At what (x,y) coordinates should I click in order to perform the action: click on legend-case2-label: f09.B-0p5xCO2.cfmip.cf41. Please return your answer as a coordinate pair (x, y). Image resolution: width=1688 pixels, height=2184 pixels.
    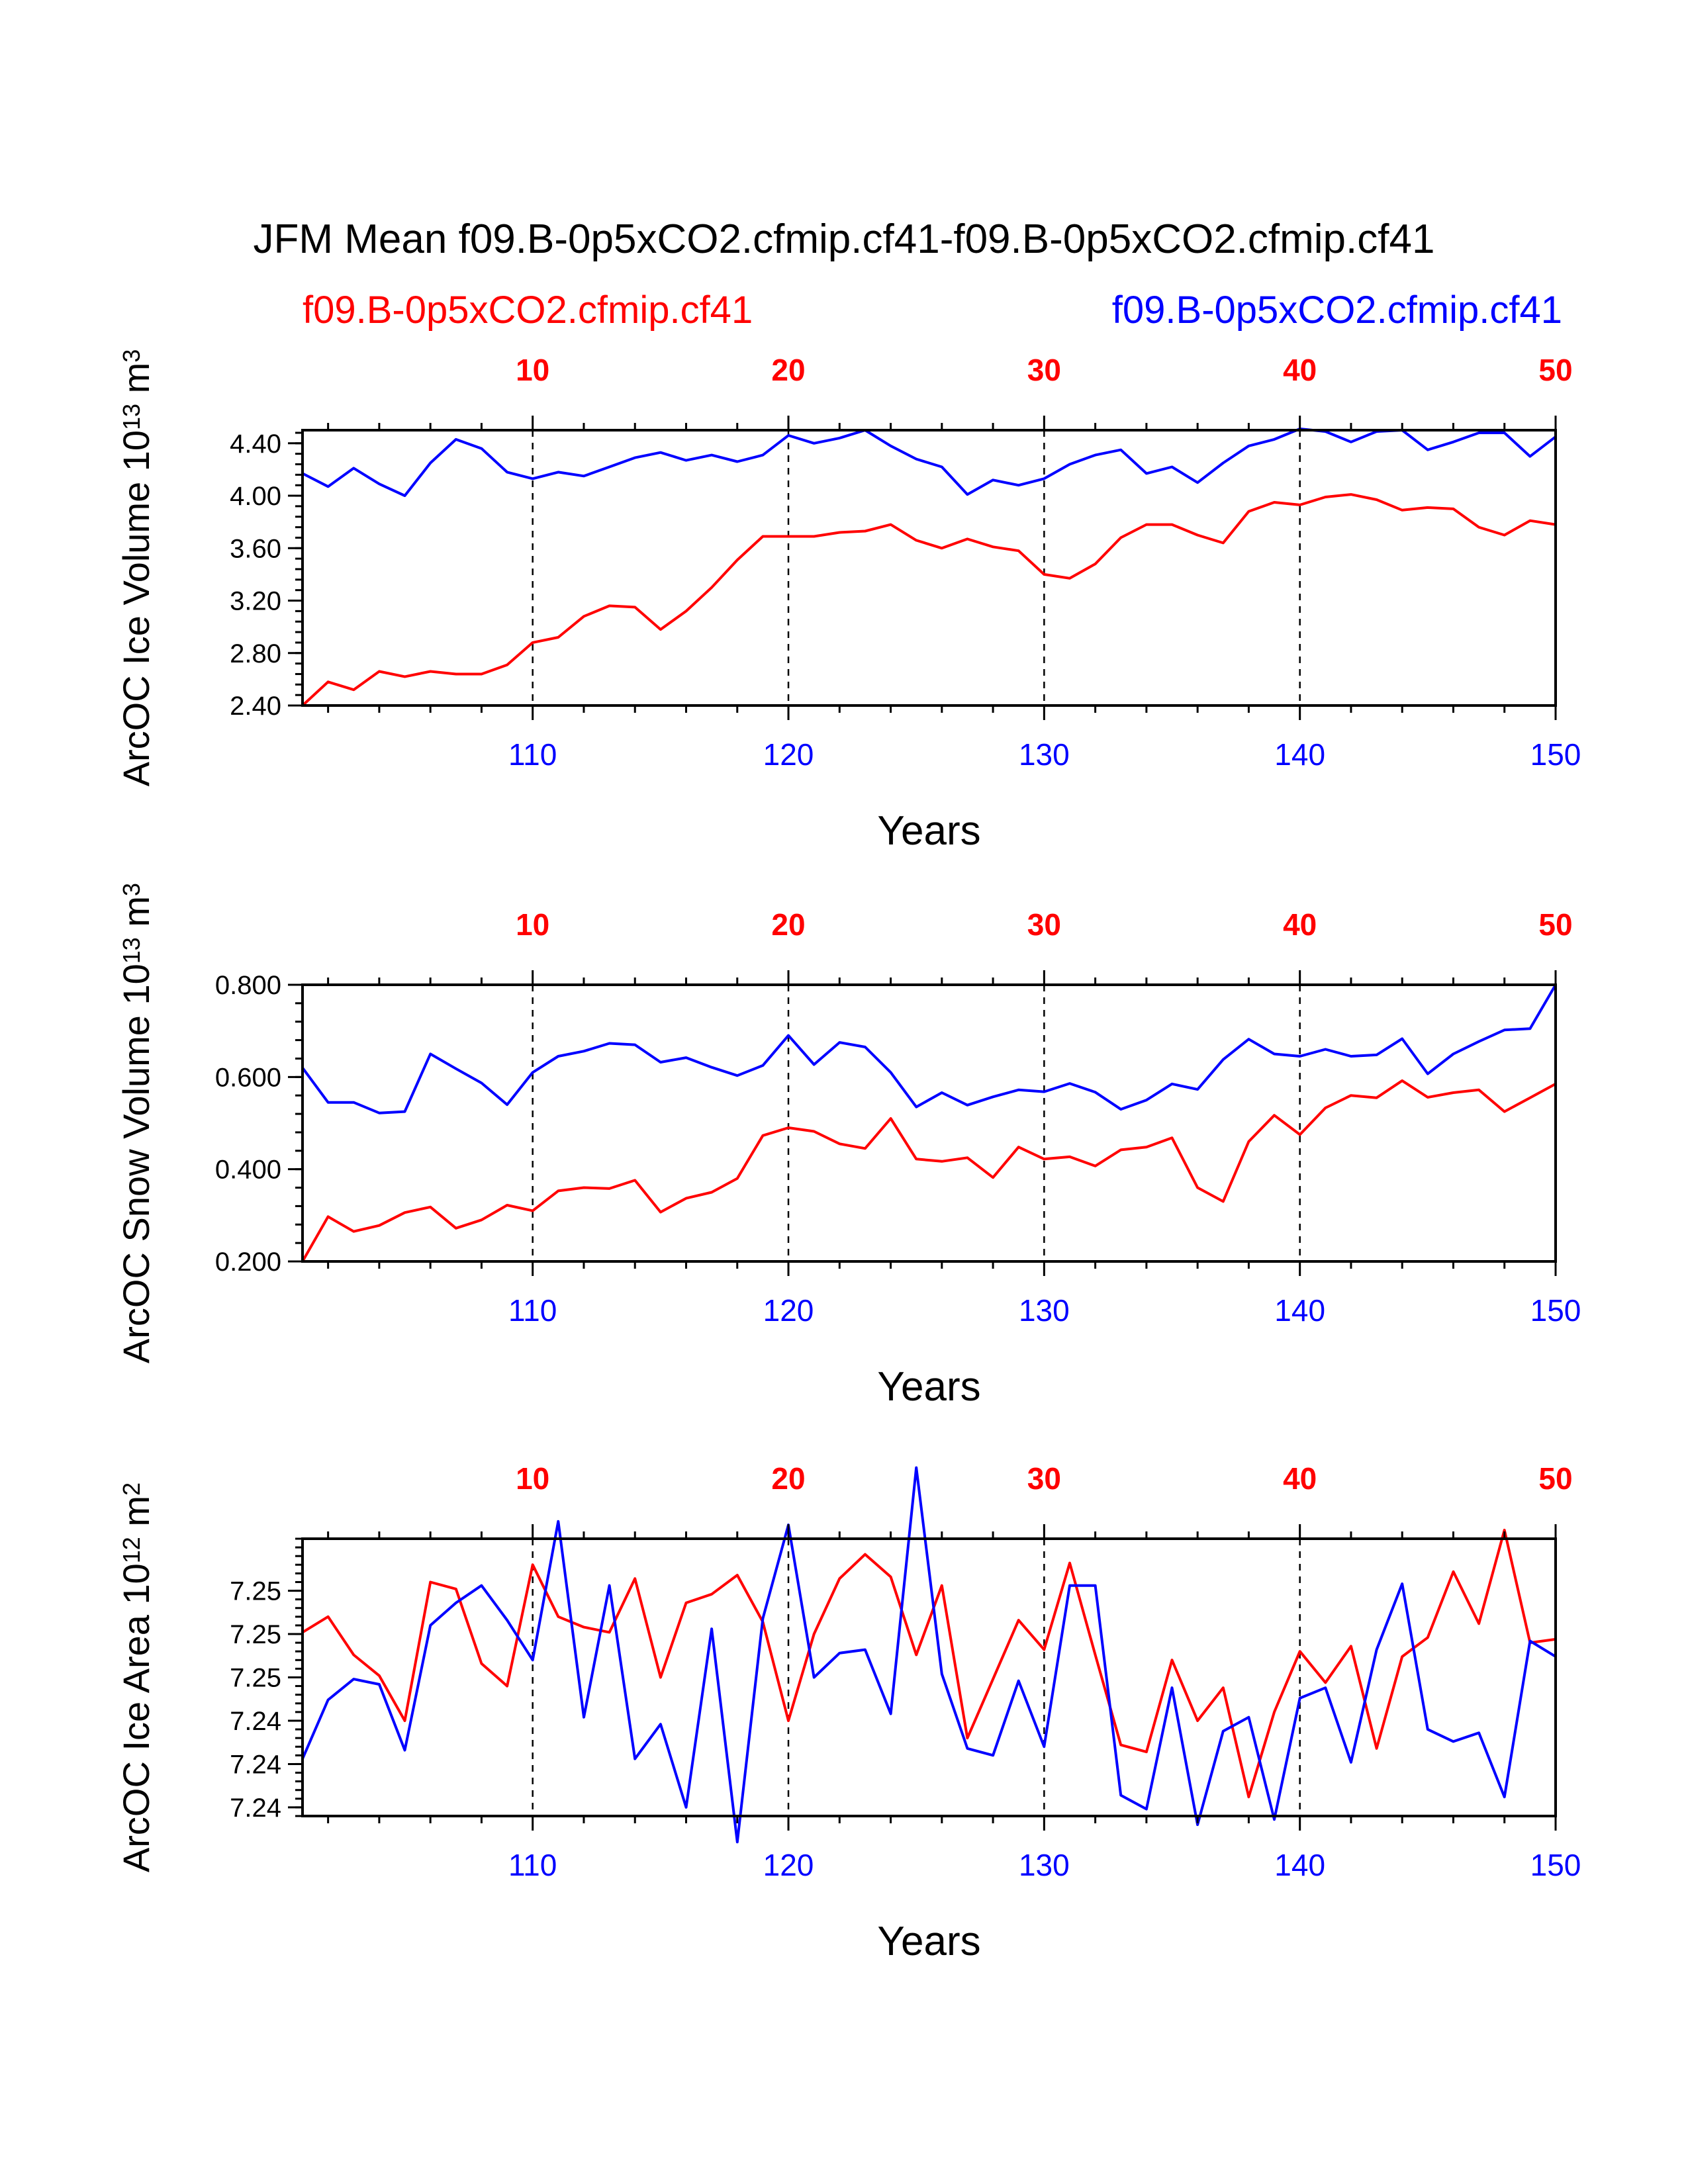
    Looking at the image, I should click on (1337, 310).